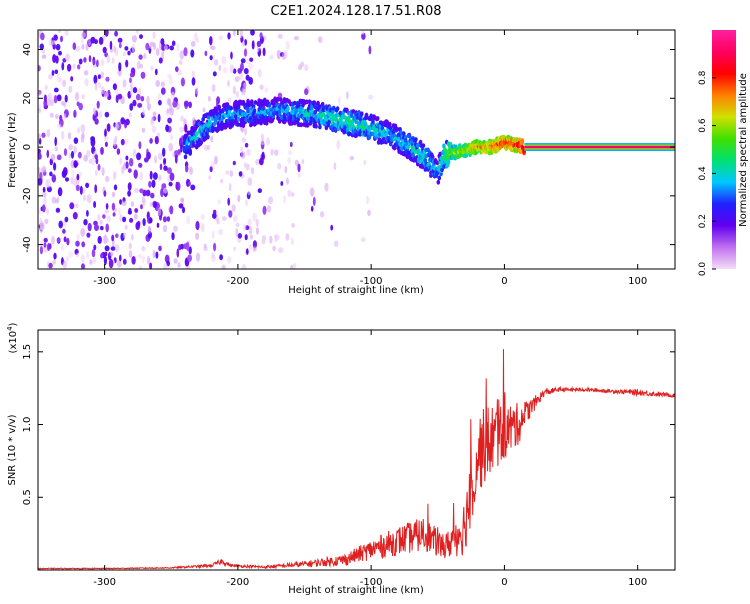 Image resolution: width=750 pixels, height=604 pixels. What do you see at coordinates (504, 281) in the screenshot?
I see `spectrogram-x-tick-label: 0` at bounding box center [504, 281].